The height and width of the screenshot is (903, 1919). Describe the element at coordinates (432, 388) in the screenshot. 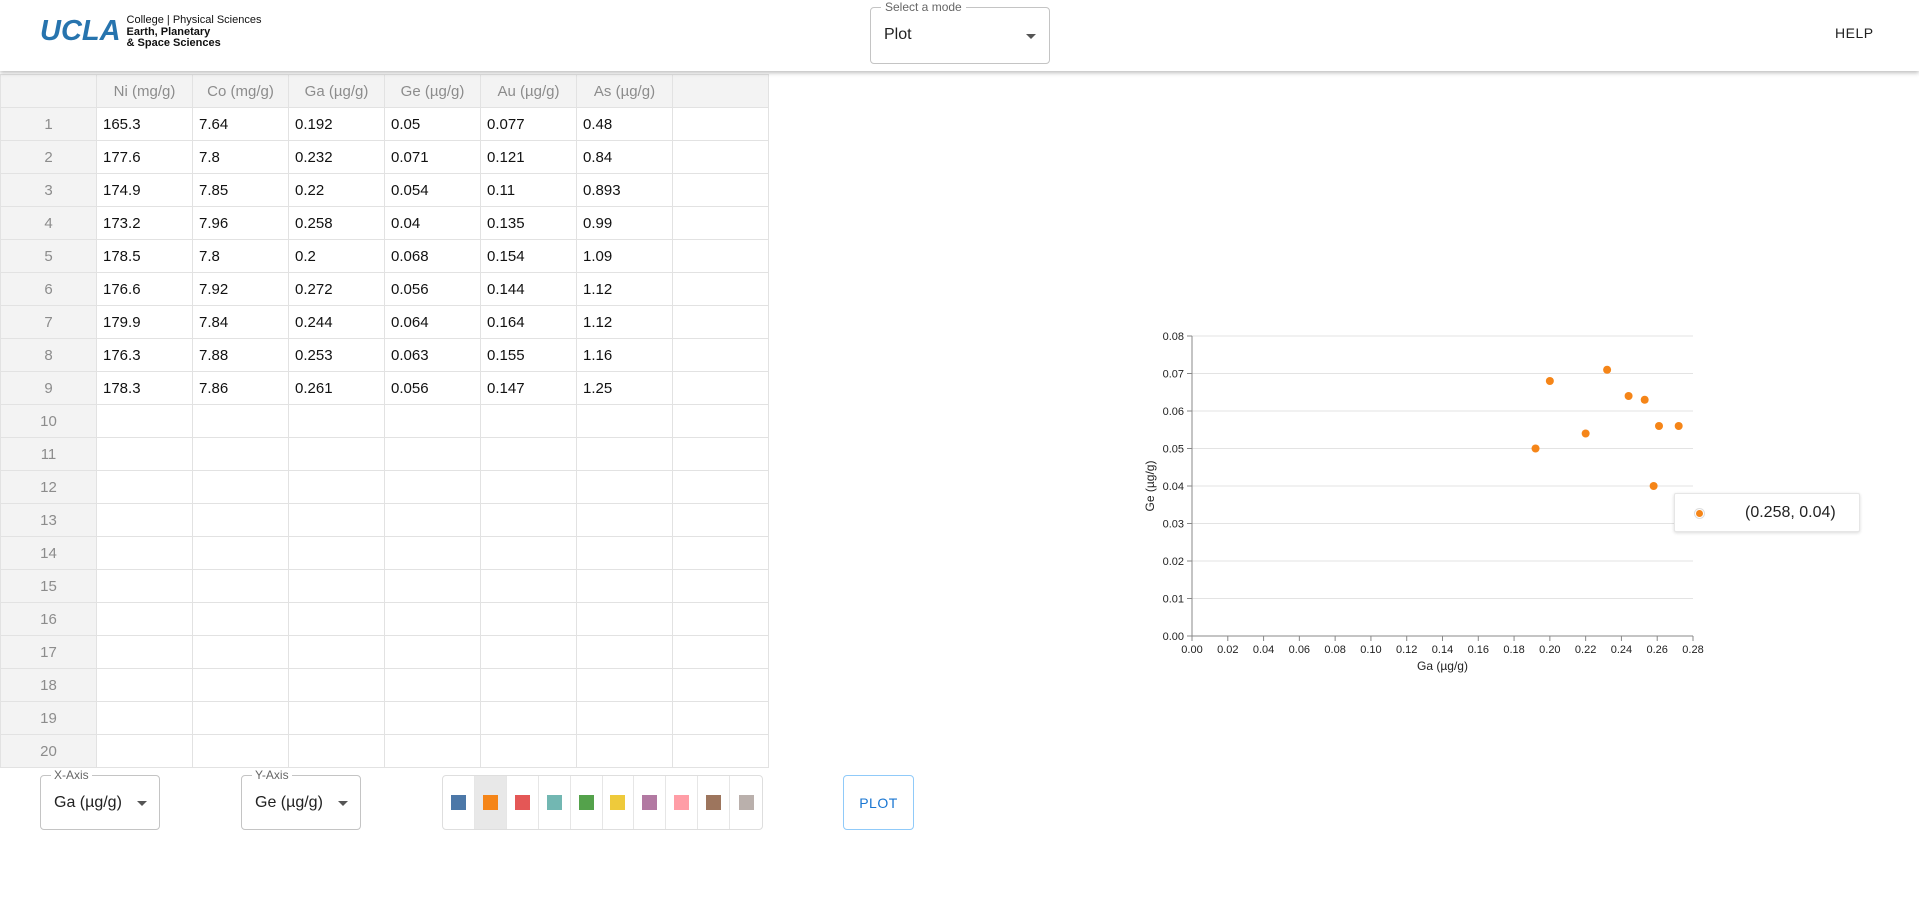

I see `table-cell: 0.056` at that location.